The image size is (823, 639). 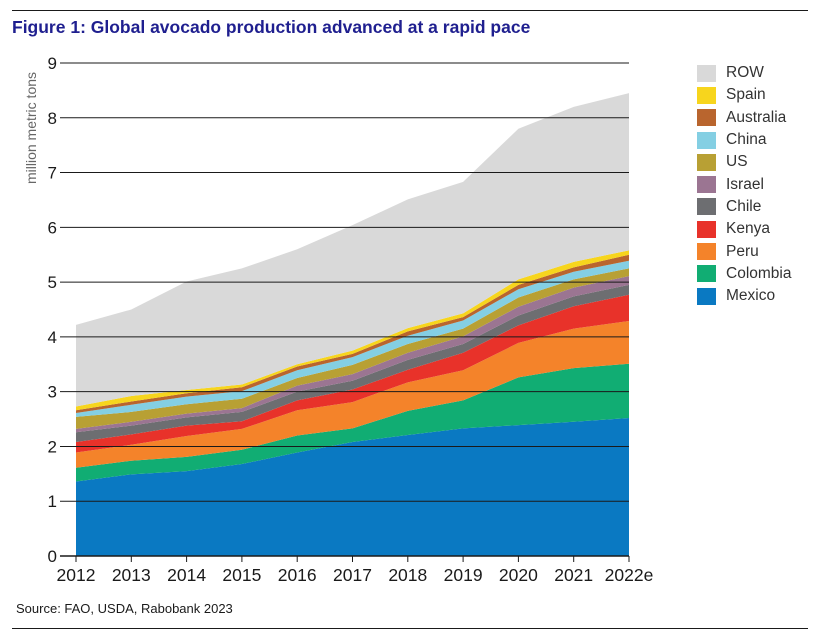 I want to click on legend-label: Peru, so click(x=742, y=251).